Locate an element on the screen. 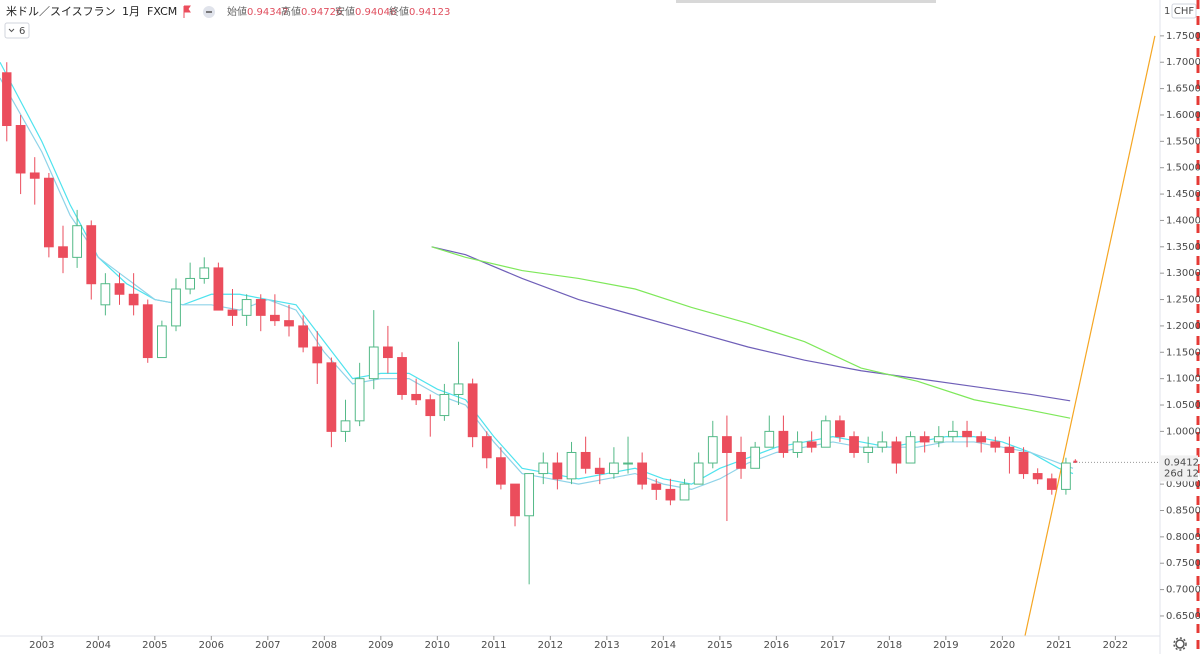 The width and height of the screenshot is (1200, 654). ohlc-close: 終値0.94123 is located at coordinates (419, 11).